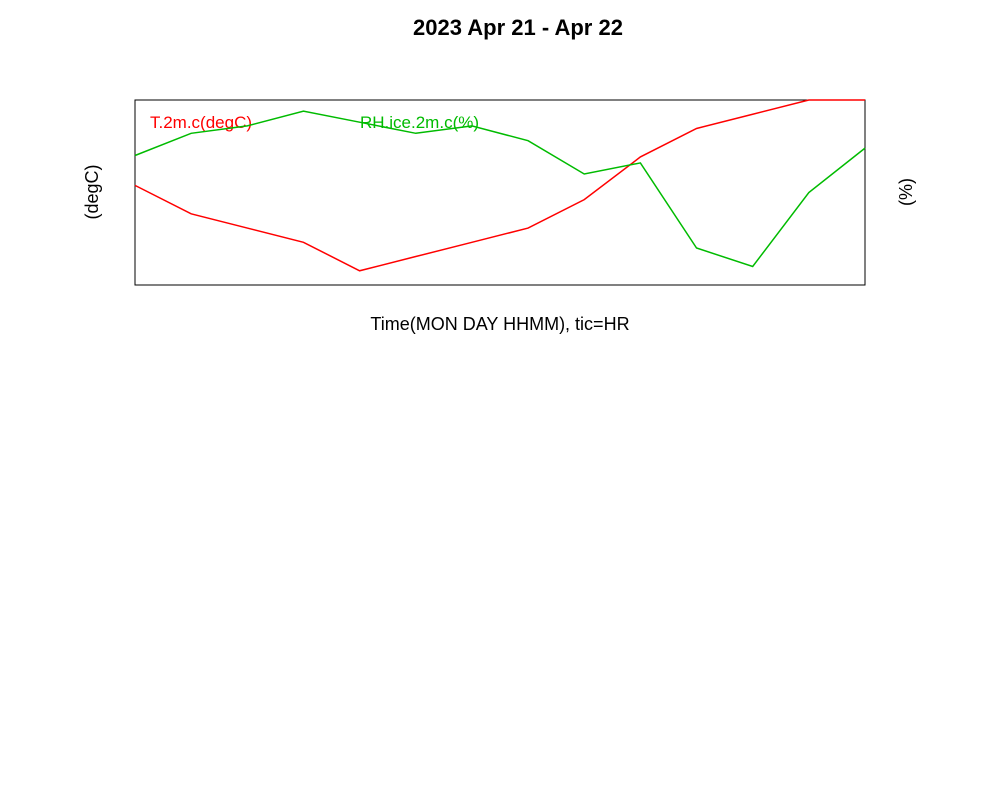 The height and width of the screenshot is (800, 1000). I want to click on legend-label-1: RH.ice.2m.c(%), so click(419, 122).